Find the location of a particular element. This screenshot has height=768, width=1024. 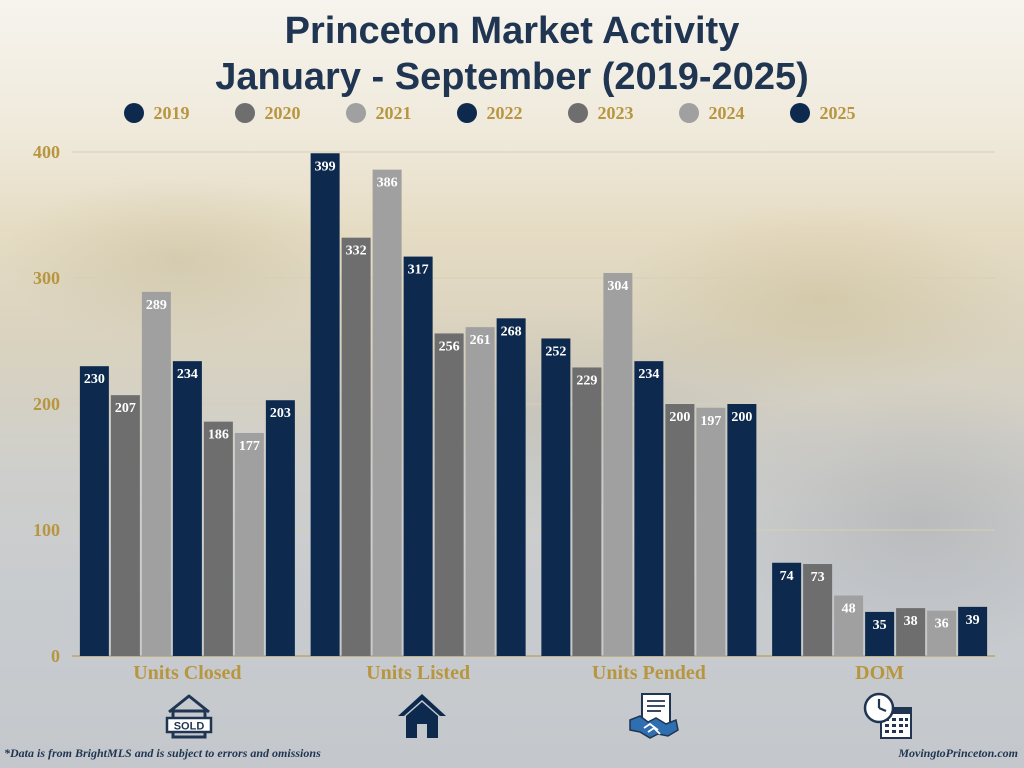

legend-item-2023: 2023 is located at coordinates (623, 113).